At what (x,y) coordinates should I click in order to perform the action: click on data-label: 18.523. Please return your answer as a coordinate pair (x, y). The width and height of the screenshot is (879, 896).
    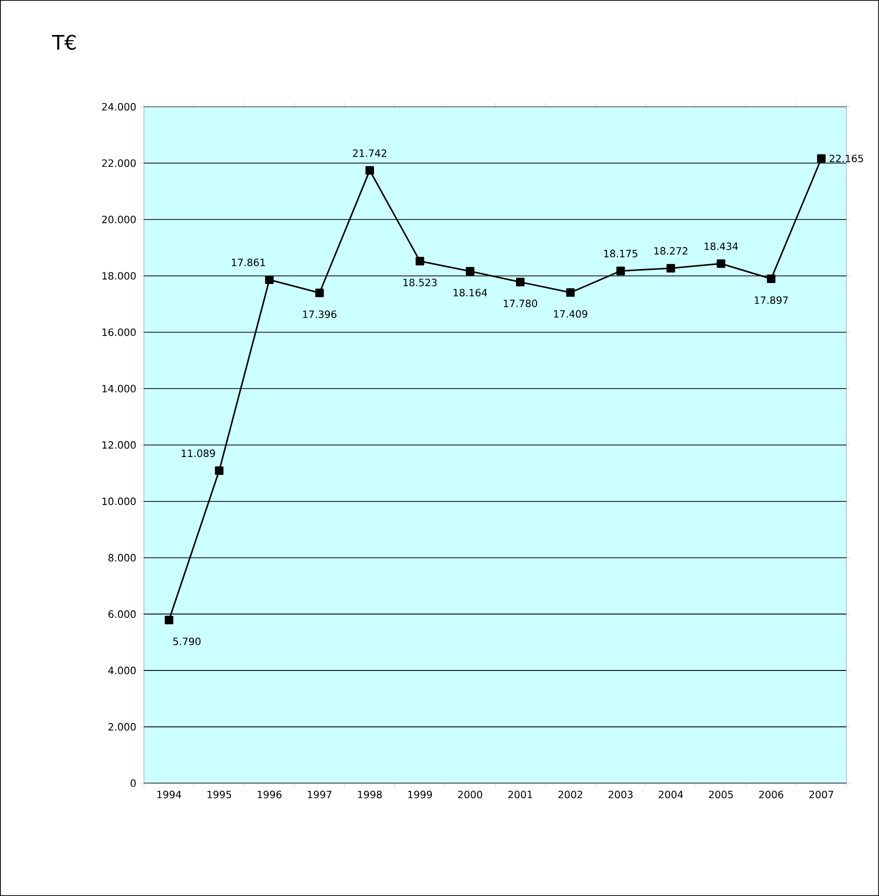
    Looking at the image, I should click on (420, 282).